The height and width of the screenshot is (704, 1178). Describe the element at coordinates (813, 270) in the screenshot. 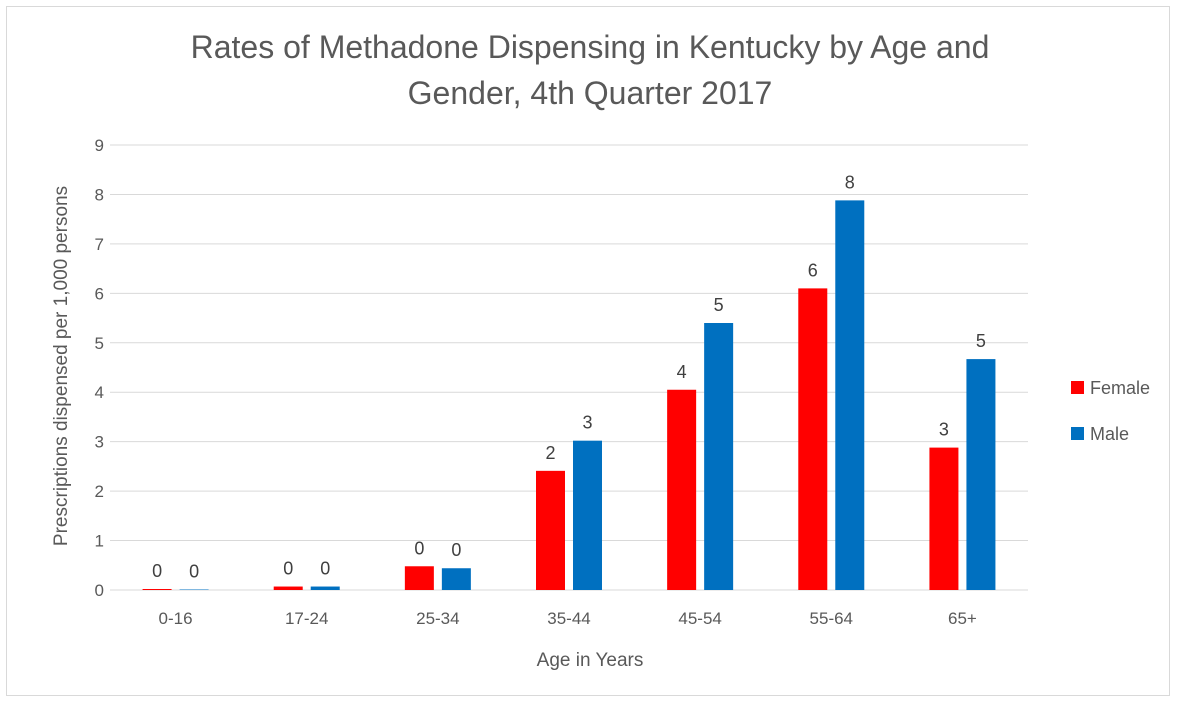

I see `data-label-female: 6` at that location.